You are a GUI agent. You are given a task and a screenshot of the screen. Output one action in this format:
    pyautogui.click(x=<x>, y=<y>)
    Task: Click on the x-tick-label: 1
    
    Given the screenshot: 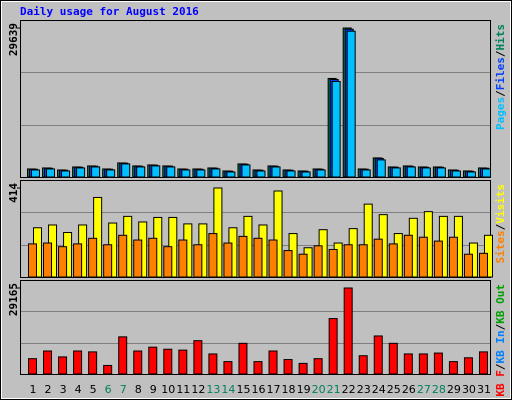 What is the action you would take?
    pyautogui.click(x=33, y=389)
    